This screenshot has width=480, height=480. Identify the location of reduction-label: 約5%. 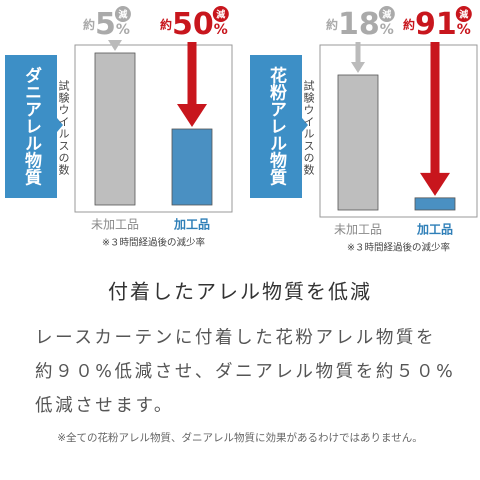
(106, 24).